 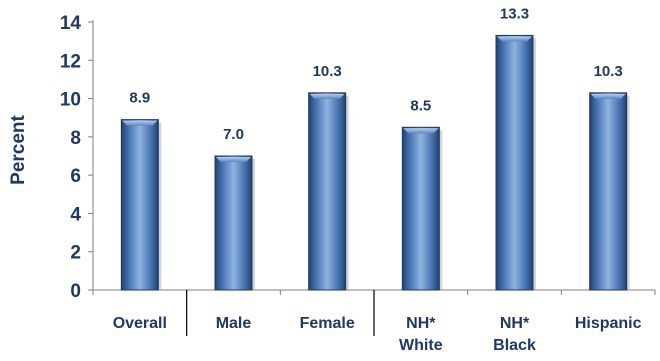 I want to click on y-tick-label: 0, so click(x=75, y=291).